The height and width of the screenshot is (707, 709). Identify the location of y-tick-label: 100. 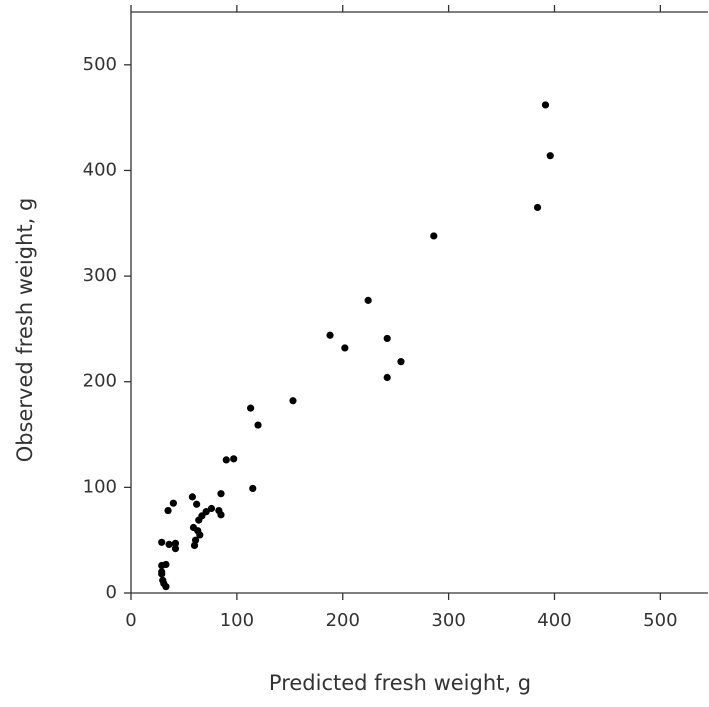
(100, 486).